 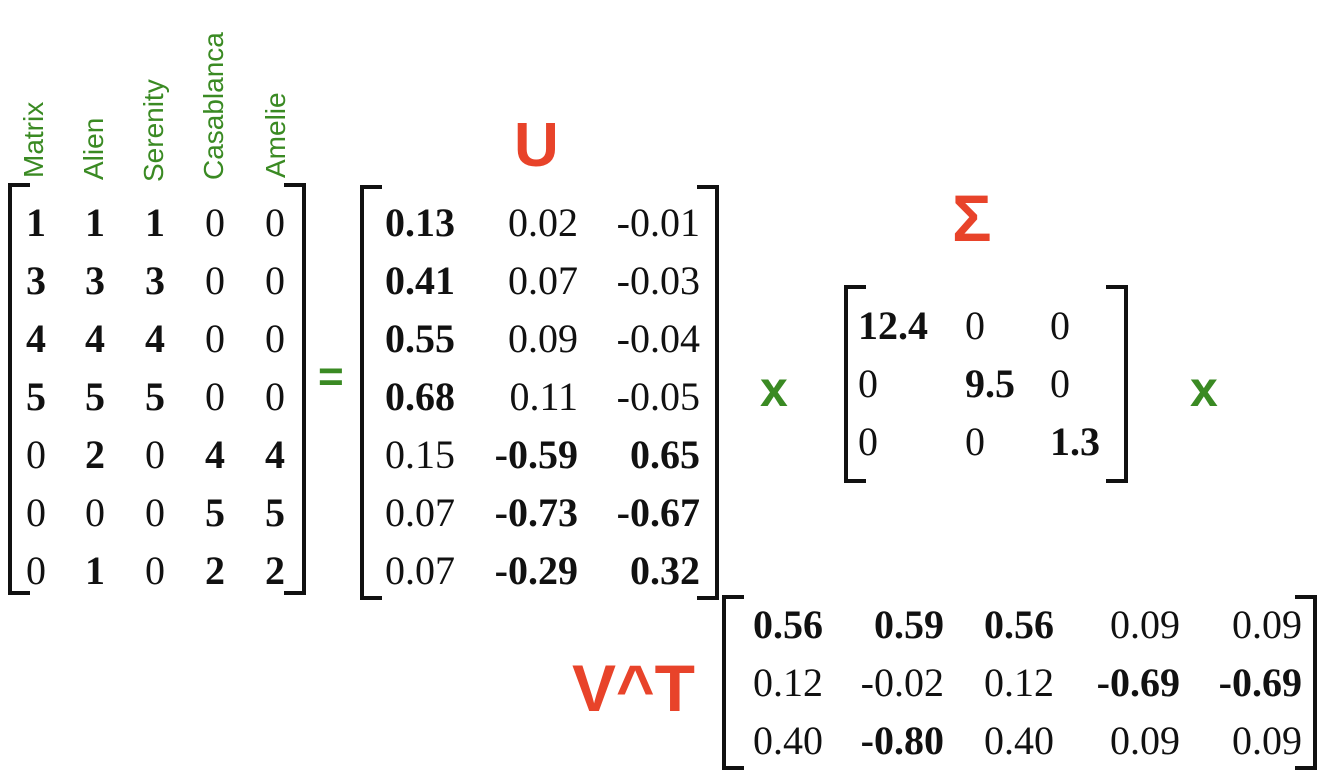 I want to click on matrix-vt-left-bracket, so click(x=733, y=682).